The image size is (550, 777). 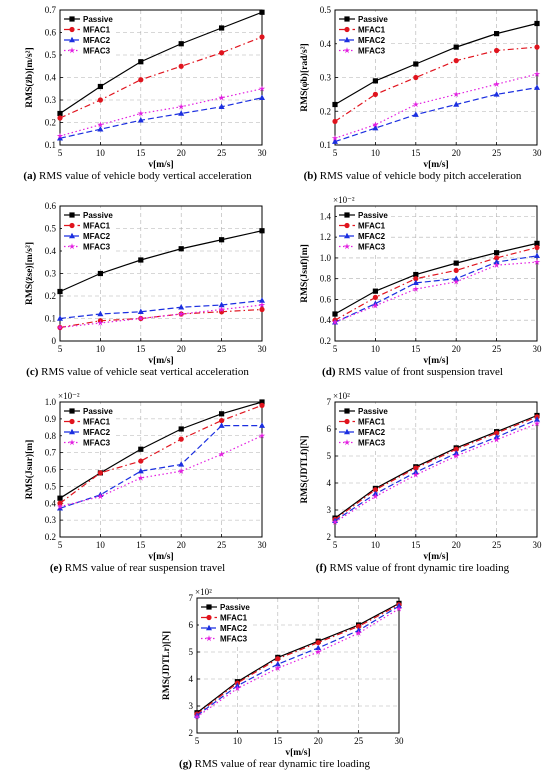 What do you see at coordinates (51, 453) in the screenshot?
I see `y-tick-label: 0.7` at bounding box center [51, 453].